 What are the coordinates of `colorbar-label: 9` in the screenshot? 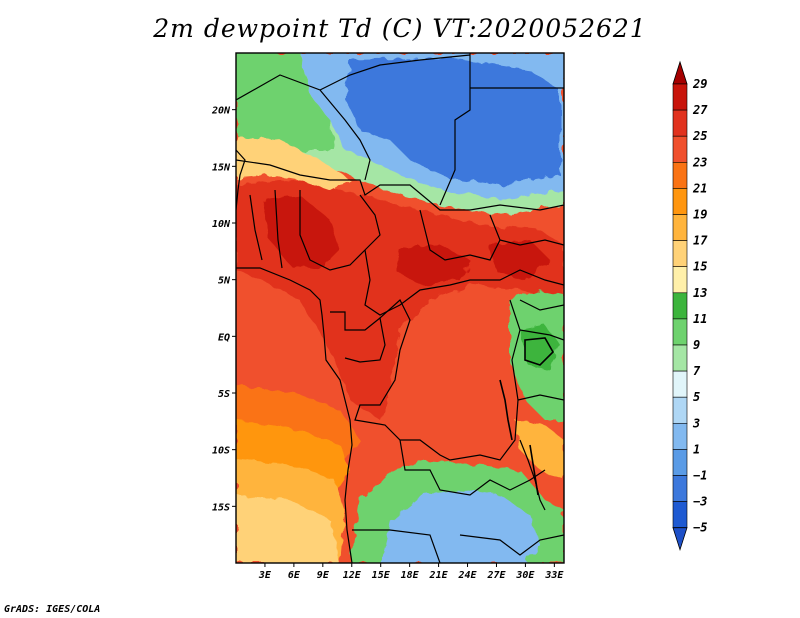 It's located at (696, 345).